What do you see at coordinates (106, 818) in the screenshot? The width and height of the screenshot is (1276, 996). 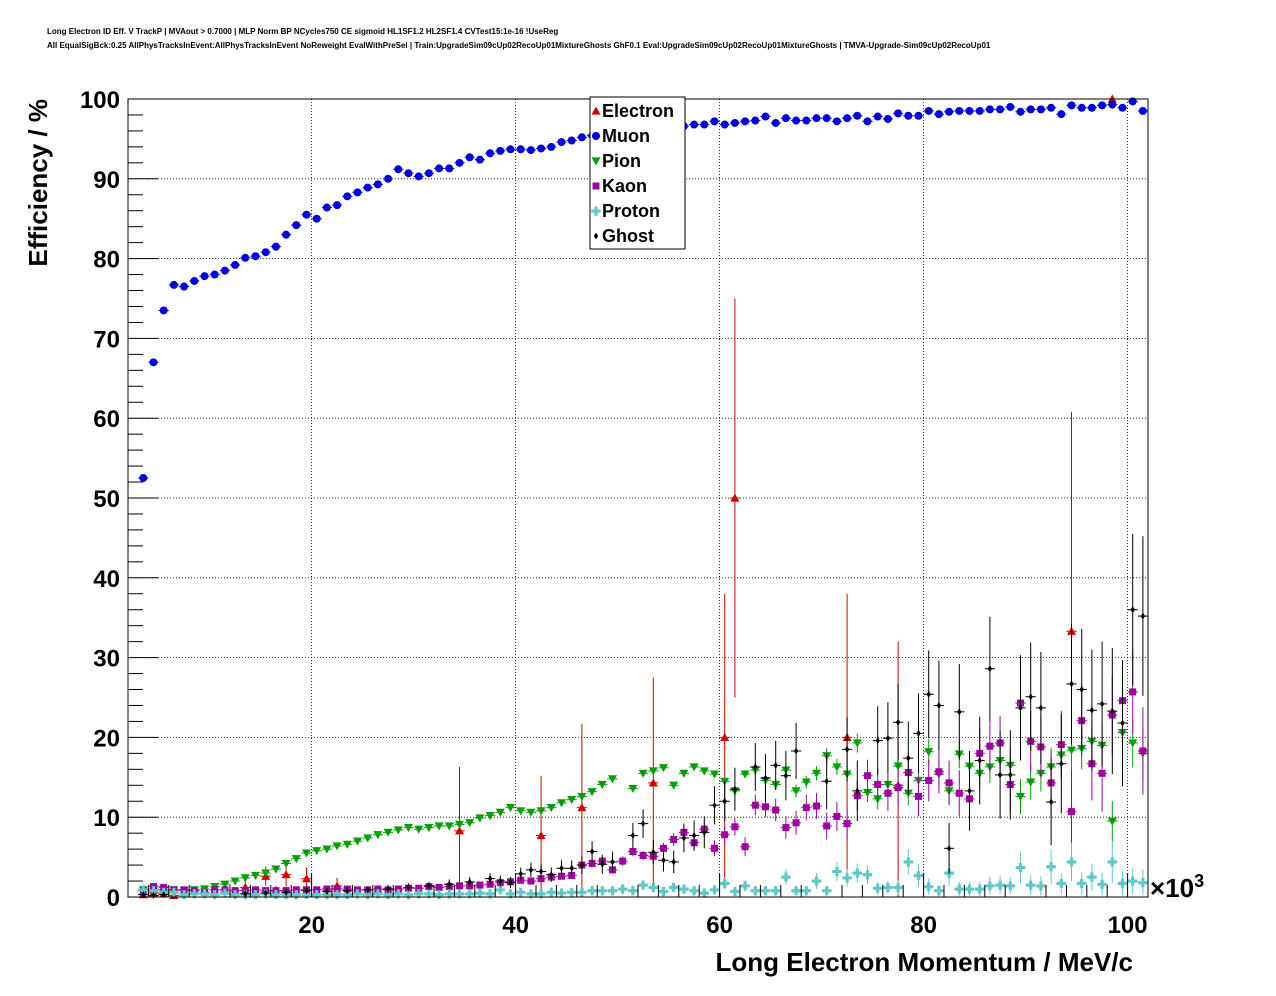 I see `y-tick-label: 10` at bounding box center [106, 818].